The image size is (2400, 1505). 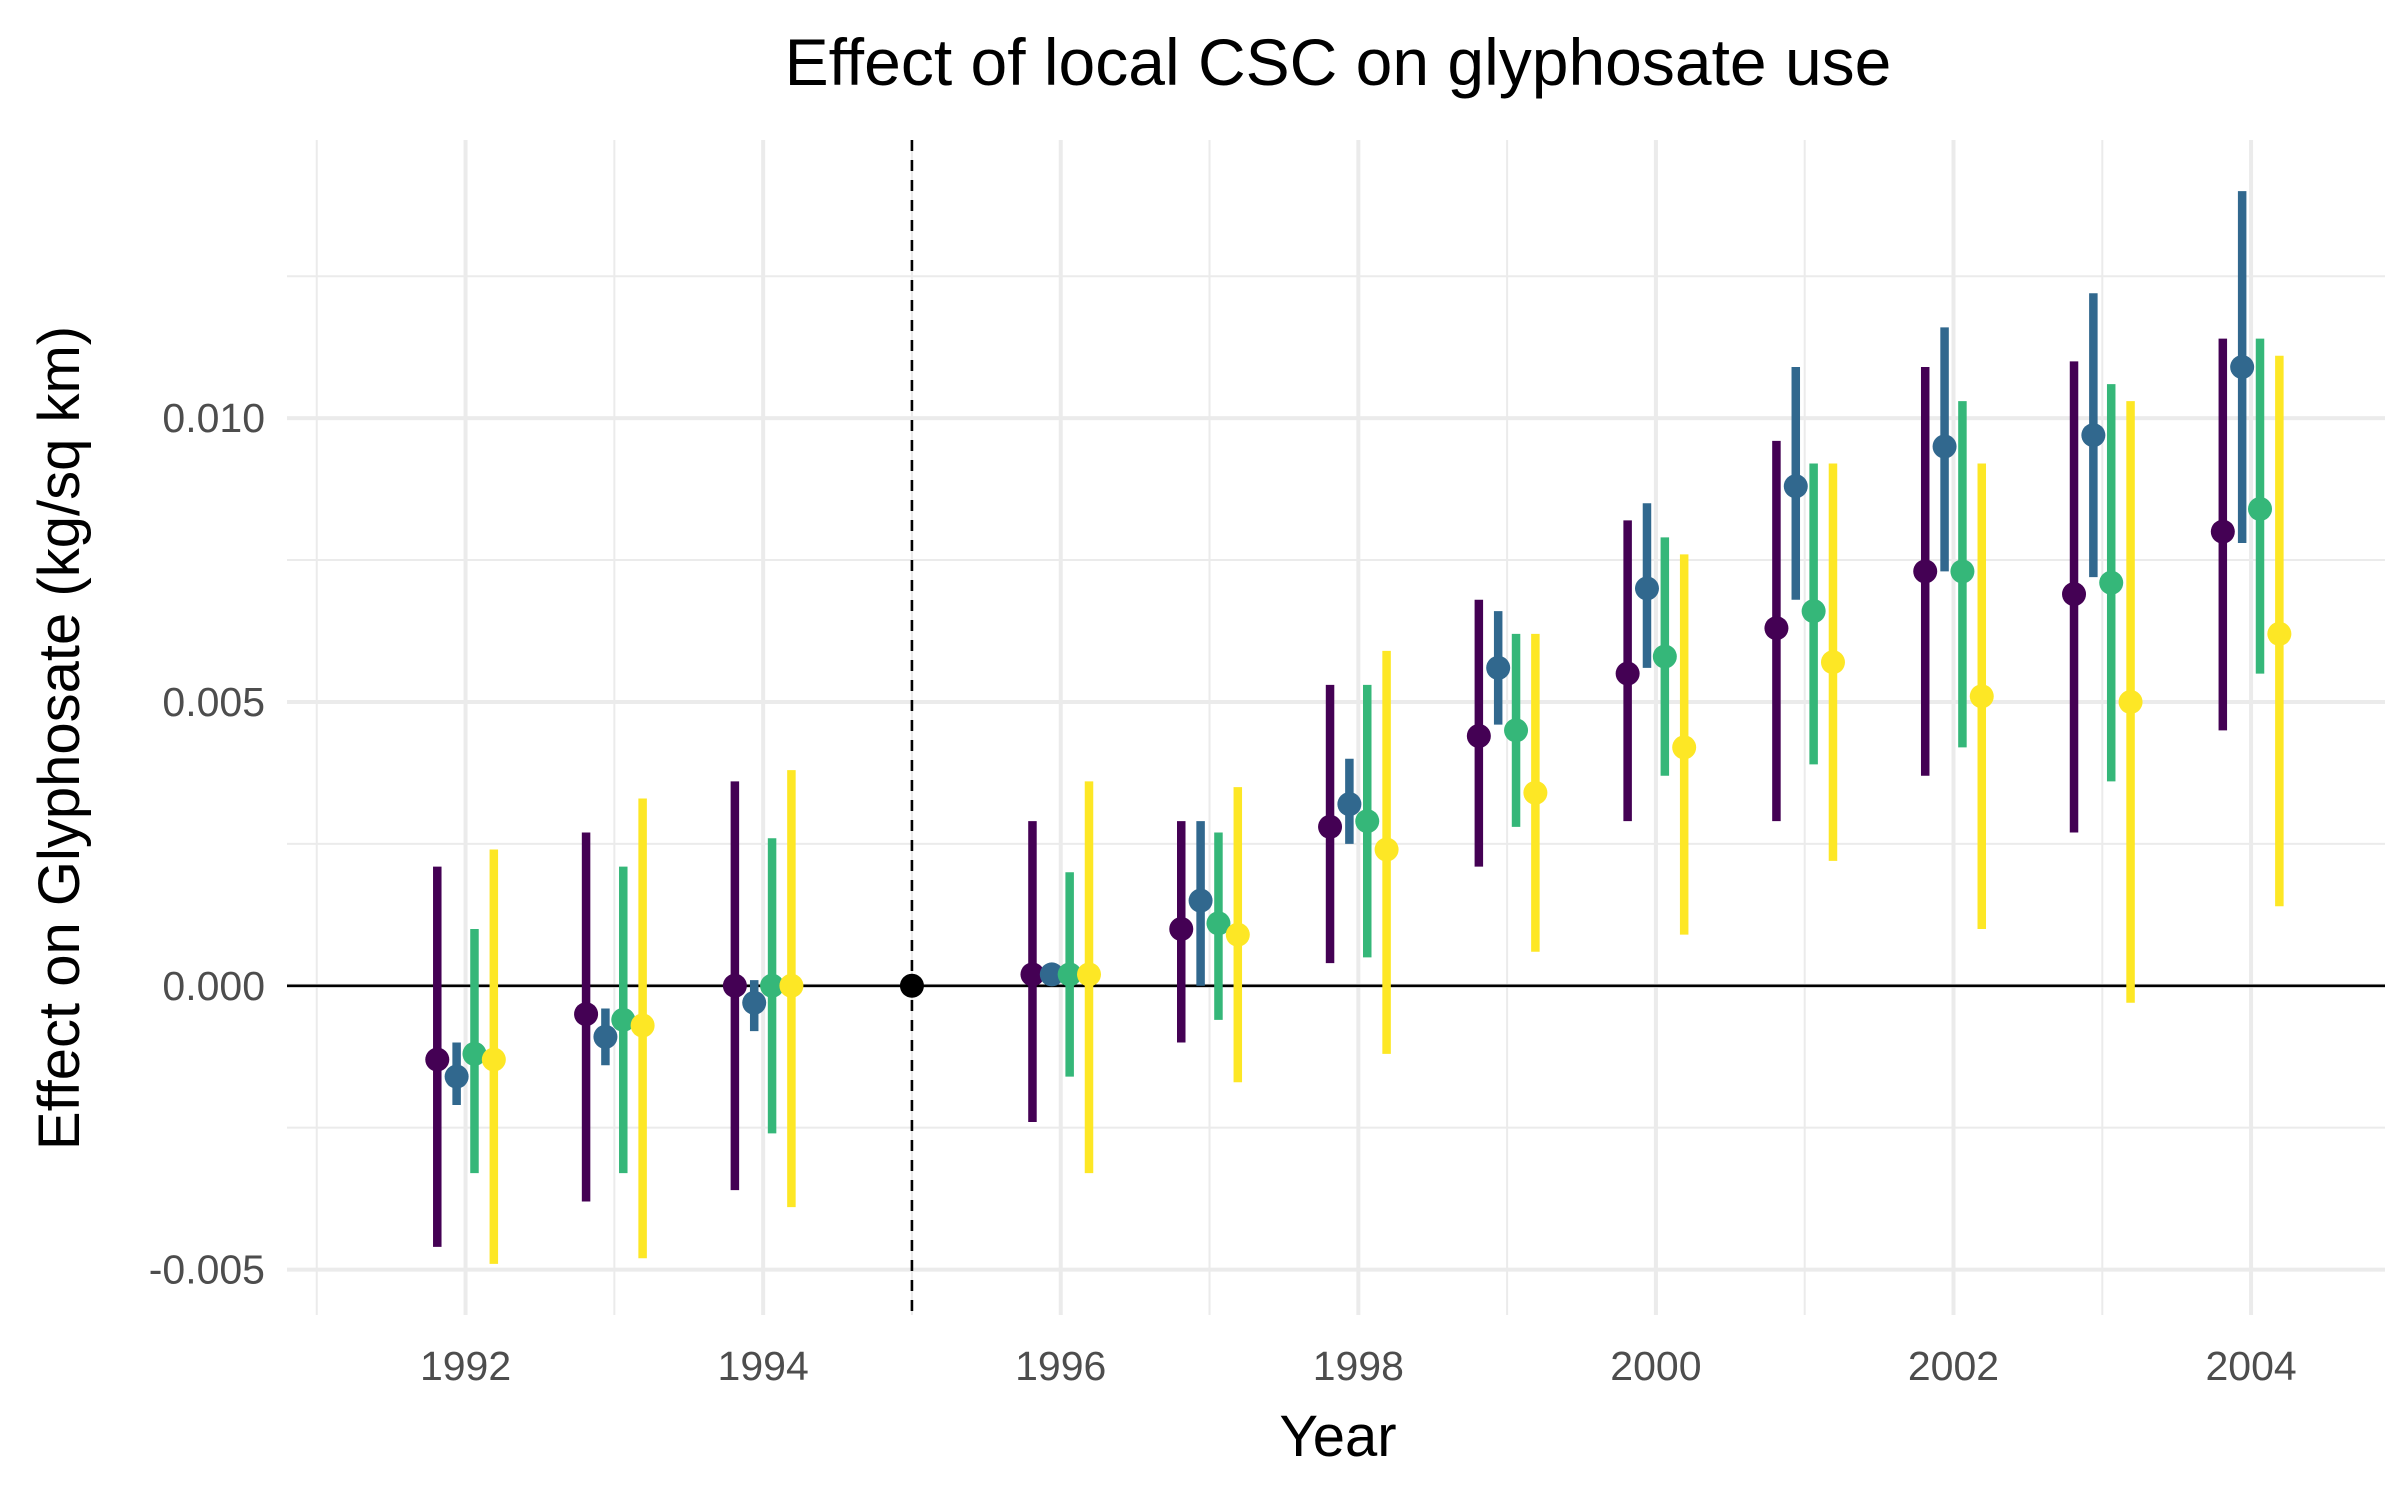 I want to click on x-tick-label: 2004, so click(x=2250, y=1366).